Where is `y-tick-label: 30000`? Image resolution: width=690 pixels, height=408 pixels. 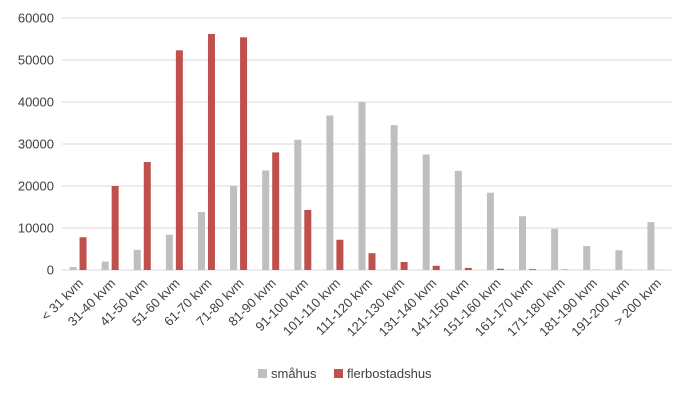
y-tick-label: 30000 is located at coordinates (36, 144).